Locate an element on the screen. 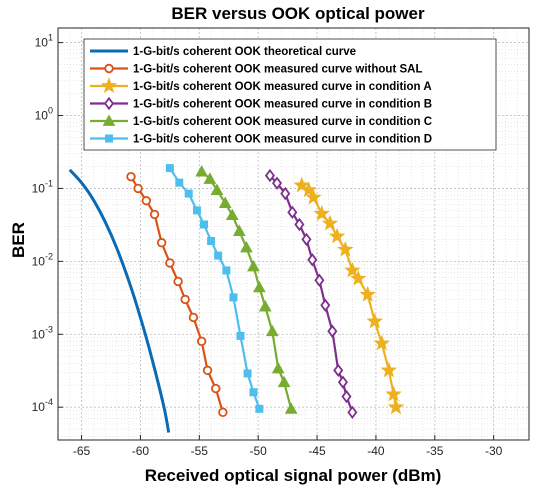 The width and height of the screenshot is (550, 492). x-tick-label: -55 is located at coordinates (200, 451).